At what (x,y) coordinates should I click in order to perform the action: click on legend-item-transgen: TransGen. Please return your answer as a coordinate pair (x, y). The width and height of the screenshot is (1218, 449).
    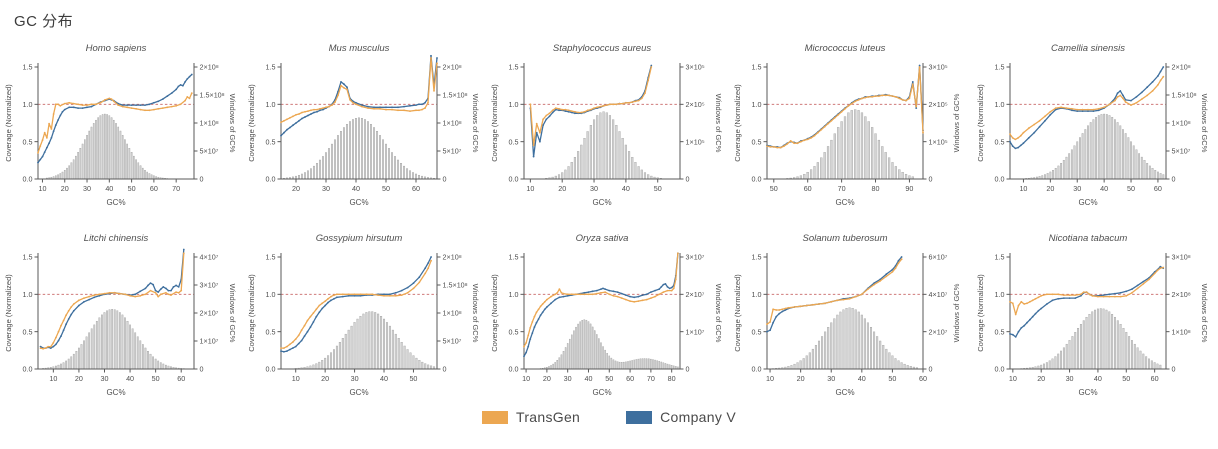
    Looking at the image, I should click on (531, 417).